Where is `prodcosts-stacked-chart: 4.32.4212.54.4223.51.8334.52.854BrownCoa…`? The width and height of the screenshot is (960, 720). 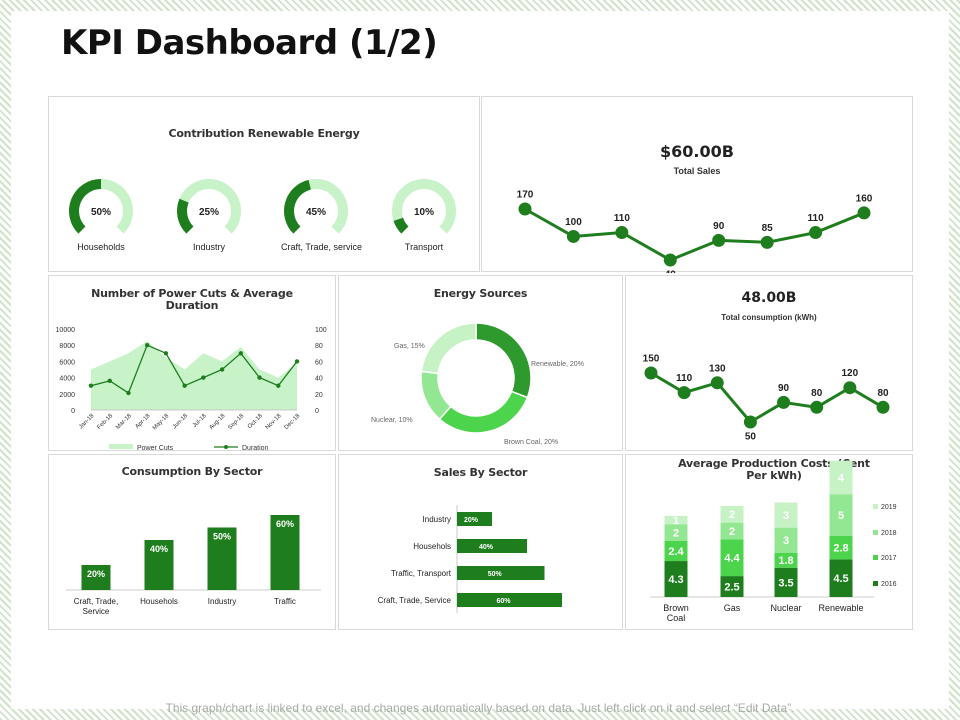
prodcosts-stacked-chart: 4.32.4212.54.4223.51.8334.52.854BrownCoa… is located at coordinates (773, 541).